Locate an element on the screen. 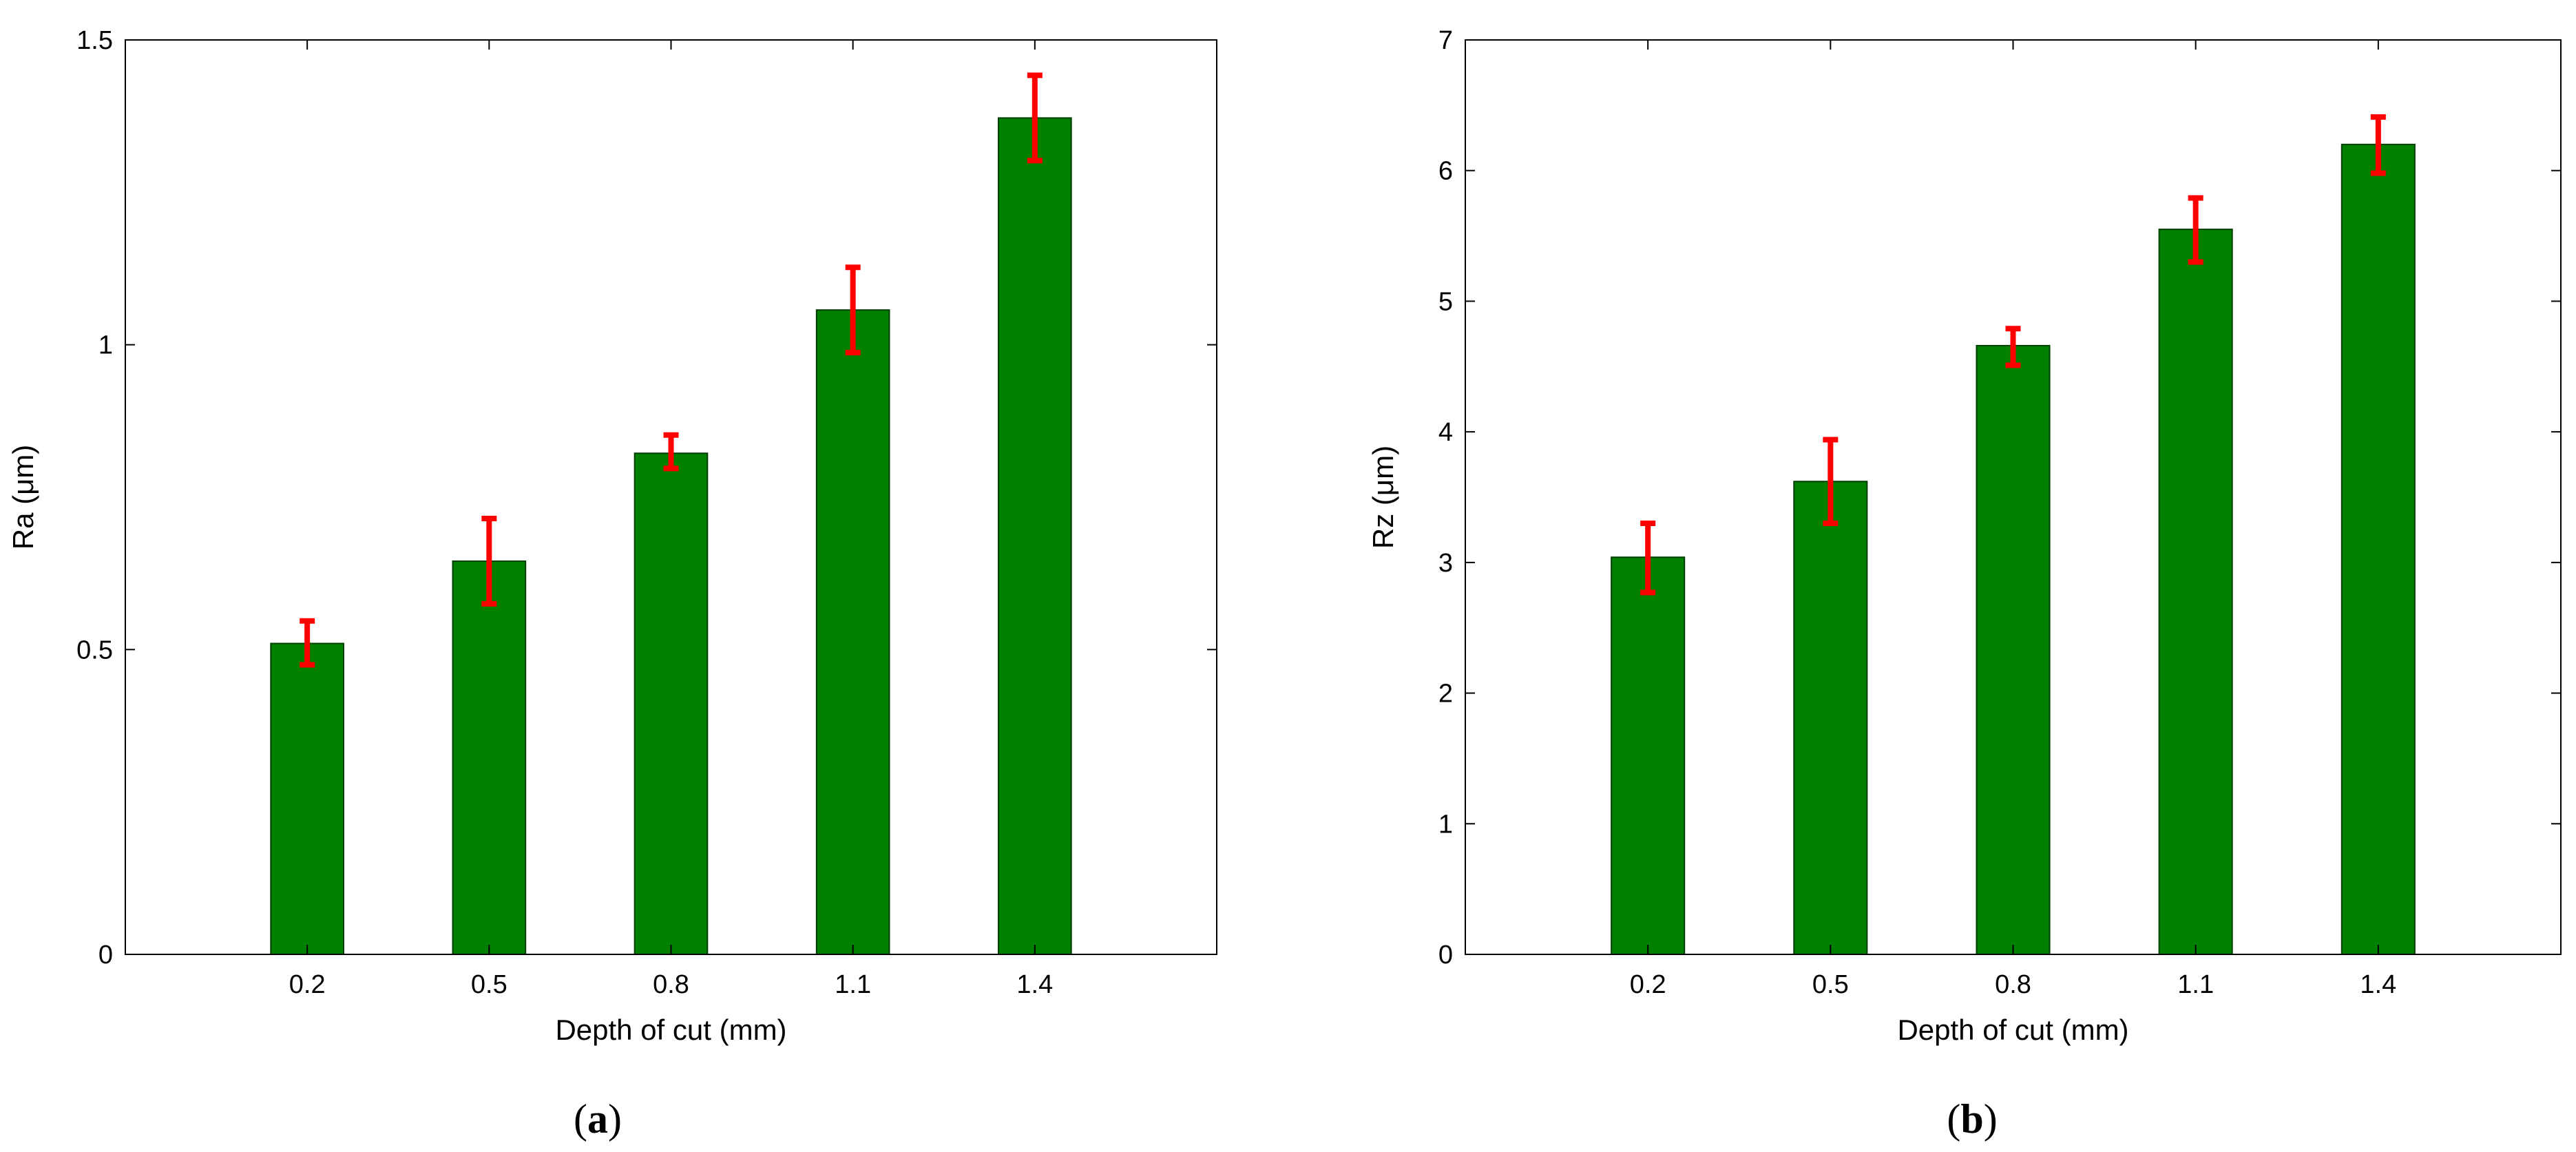  y-tick-label: 5 is located at coordinates (1445, 301).